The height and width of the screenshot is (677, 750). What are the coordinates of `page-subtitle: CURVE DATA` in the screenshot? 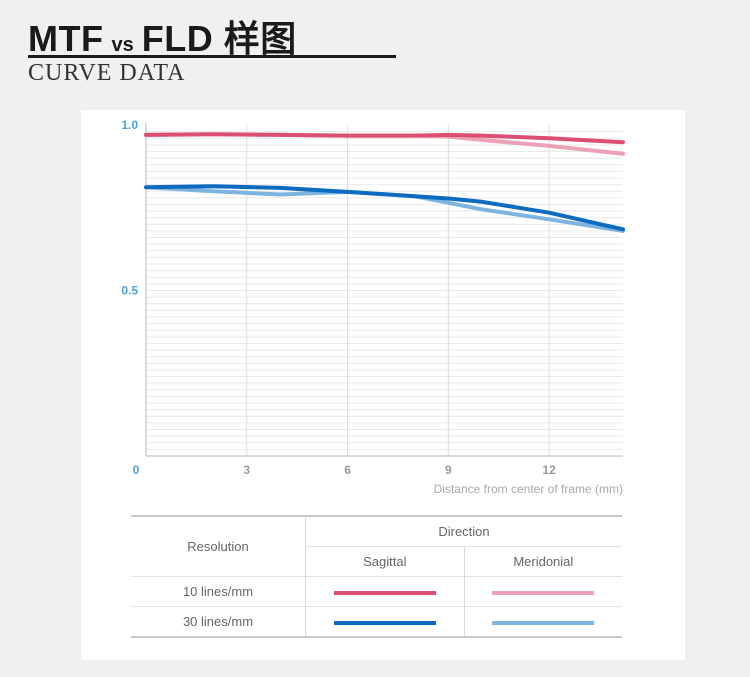 It's located at (107, 73).